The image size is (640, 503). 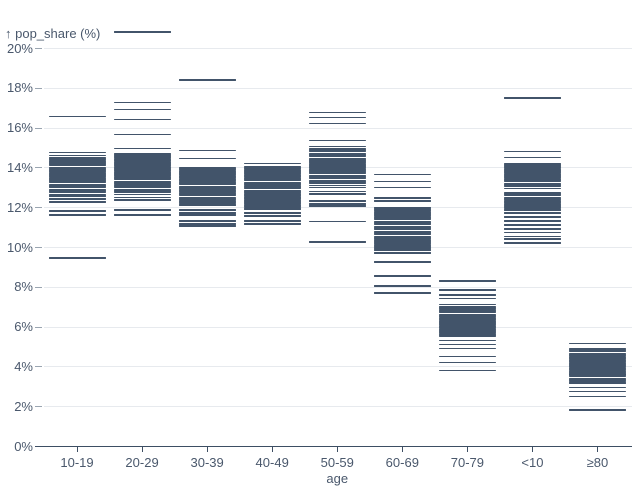 I want to click on y-tick-label: 4%, so click(x=23, y=366).